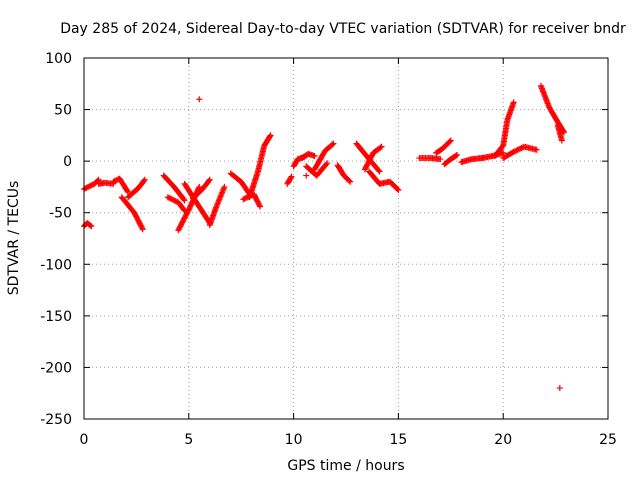 The image size is (640, 480). Describe the element at coordinates (63, 111) in the screenshot. I see `y-tick-label: 50` at that location.